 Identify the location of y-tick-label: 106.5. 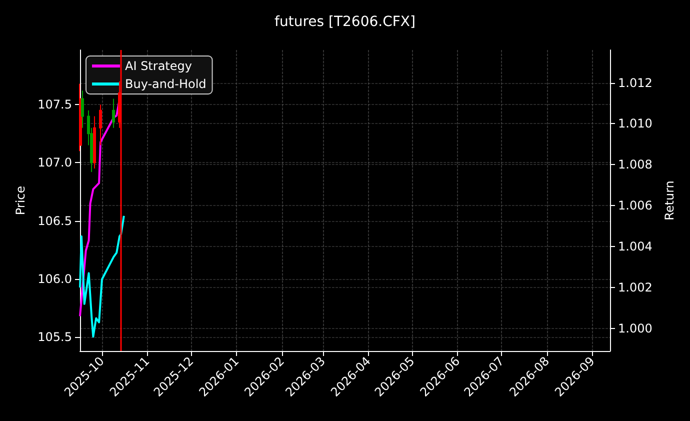
(55, 221).